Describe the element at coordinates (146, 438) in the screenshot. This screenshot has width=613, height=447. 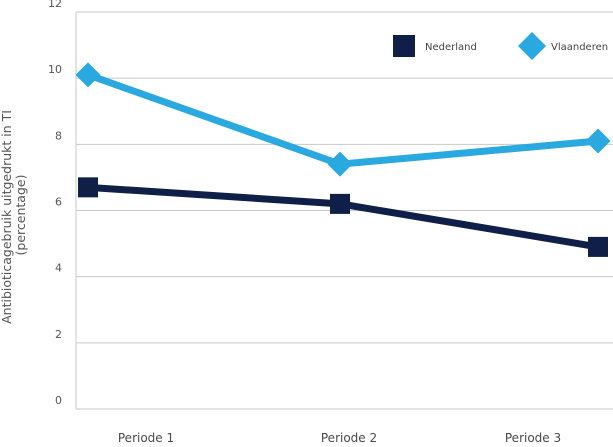
I see `x-tick-label: Periode 1` at that location.